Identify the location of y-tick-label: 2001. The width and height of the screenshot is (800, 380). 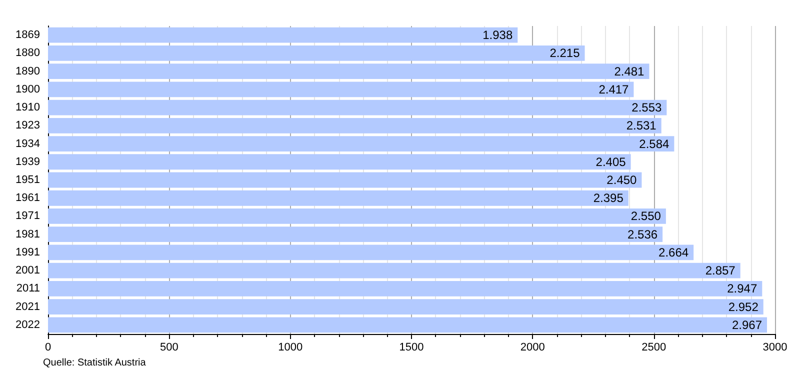
(28, 270).